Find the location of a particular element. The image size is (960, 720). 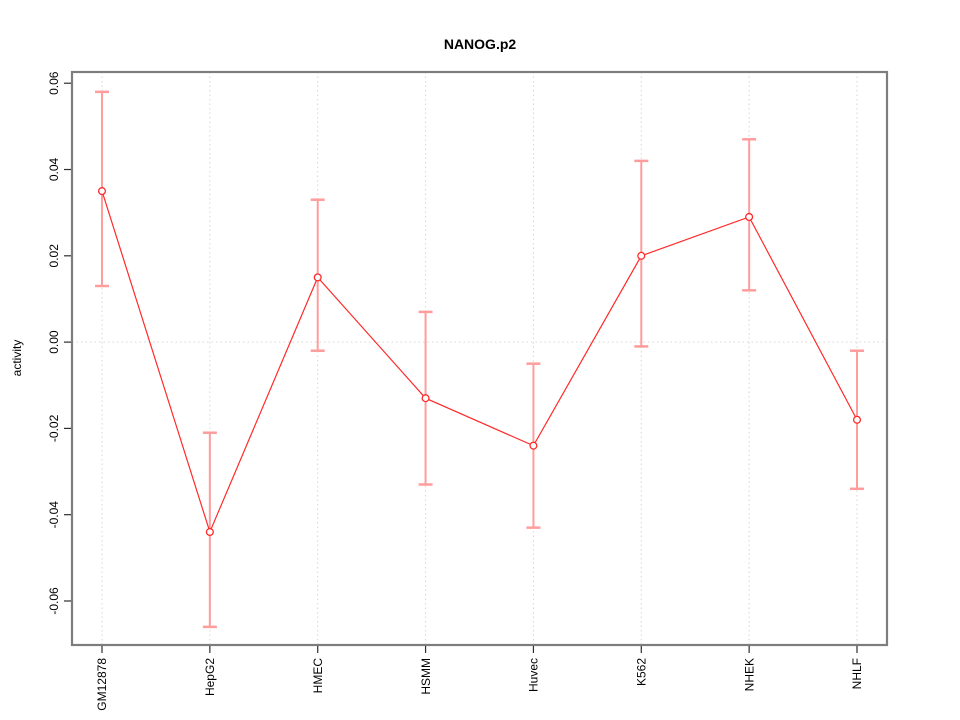

data-point-nhlf is located at coordinates (857, 419).